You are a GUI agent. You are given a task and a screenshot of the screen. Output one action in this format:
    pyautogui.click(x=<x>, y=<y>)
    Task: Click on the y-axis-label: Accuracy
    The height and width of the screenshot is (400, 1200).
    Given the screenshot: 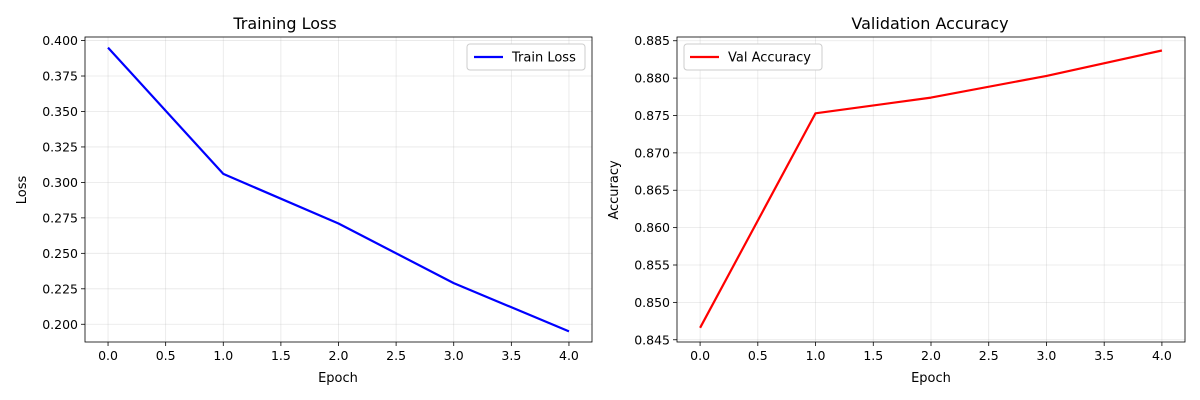 What is the action you would take?
    pyautogui.click(x=614, y=190)
    